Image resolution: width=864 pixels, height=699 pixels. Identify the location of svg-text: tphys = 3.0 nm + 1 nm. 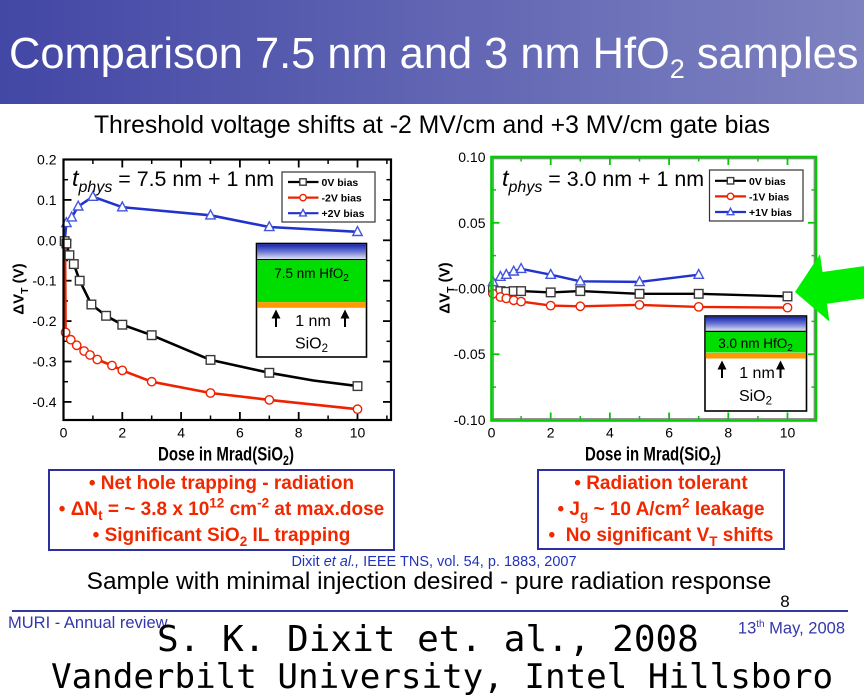
(603, 180).